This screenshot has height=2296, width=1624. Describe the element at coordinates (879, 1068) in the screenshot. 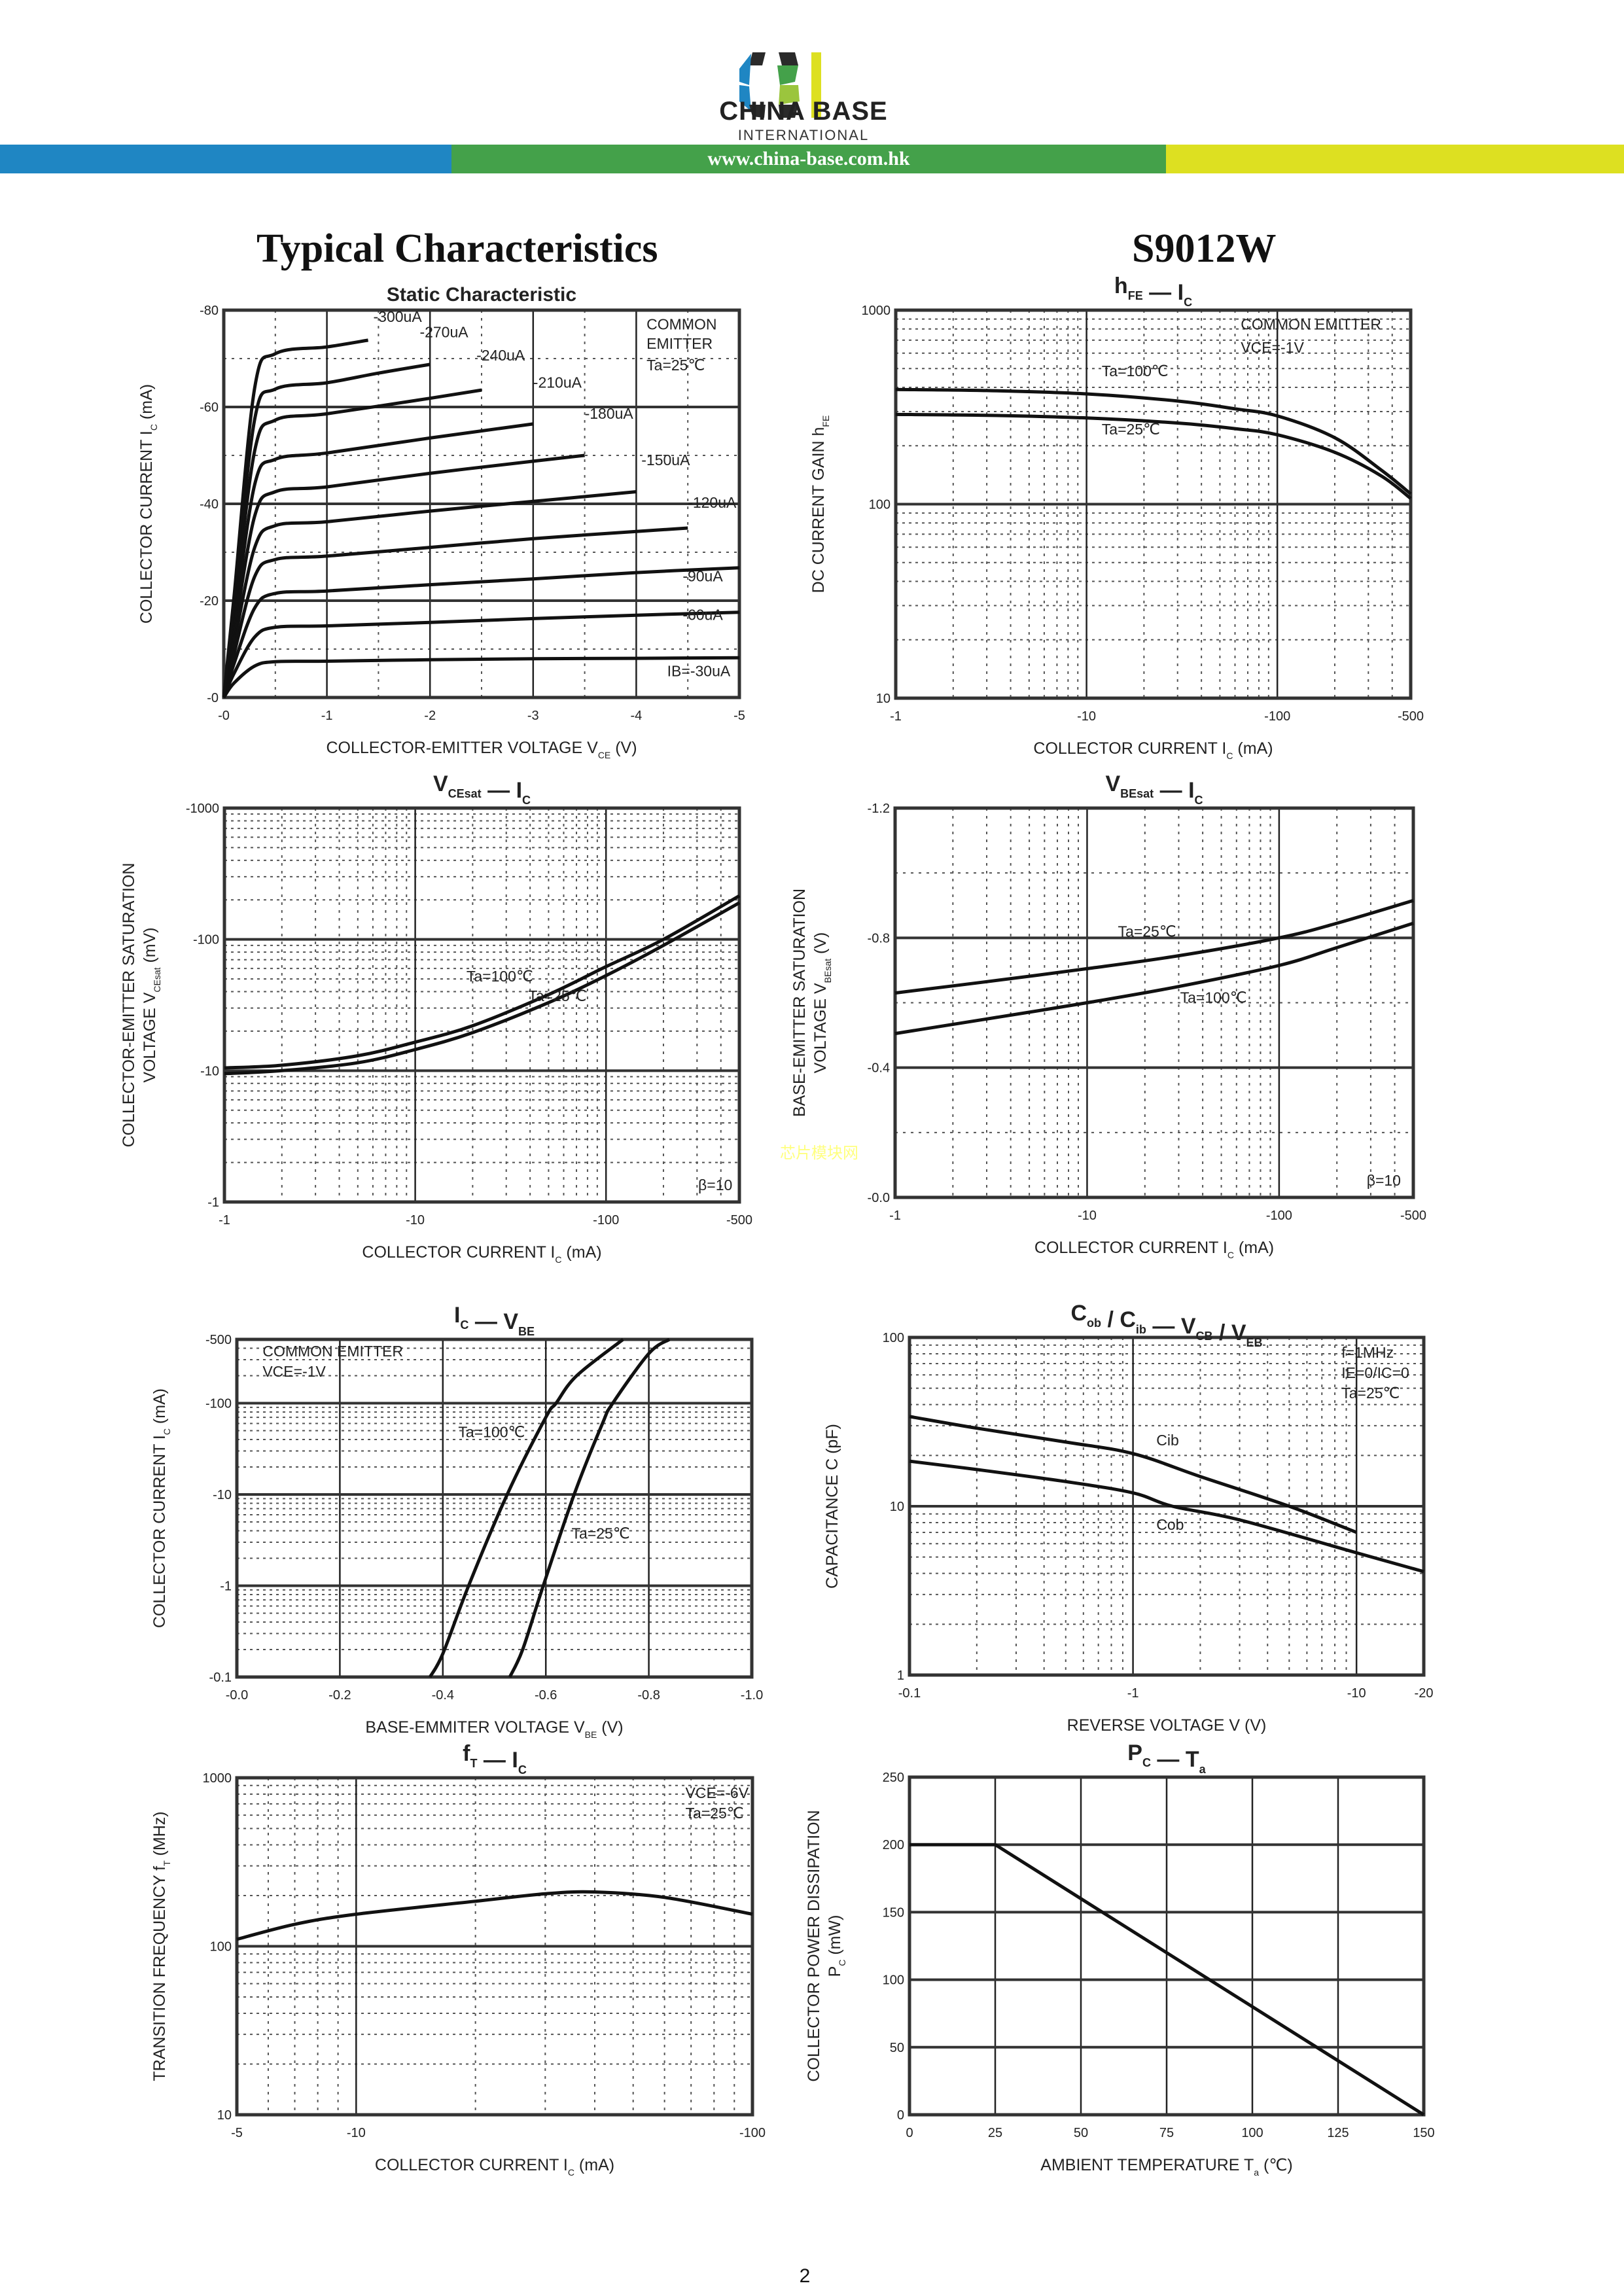

I see `y-tick-label: -0.4` at that location.